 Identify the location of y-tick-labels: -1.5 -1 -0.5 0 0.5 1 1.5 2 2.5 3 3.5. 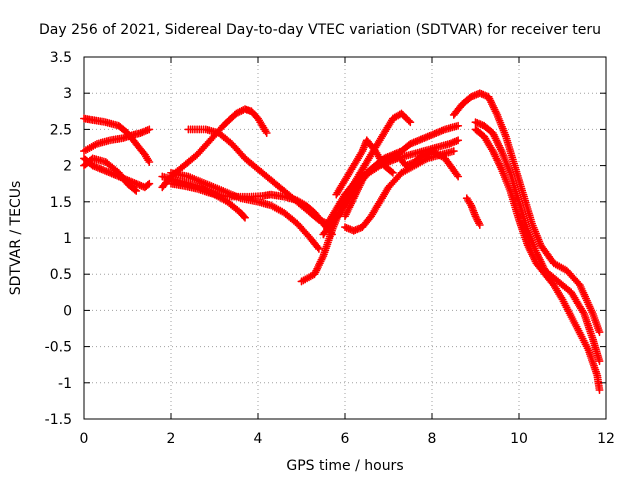
(58, 239).